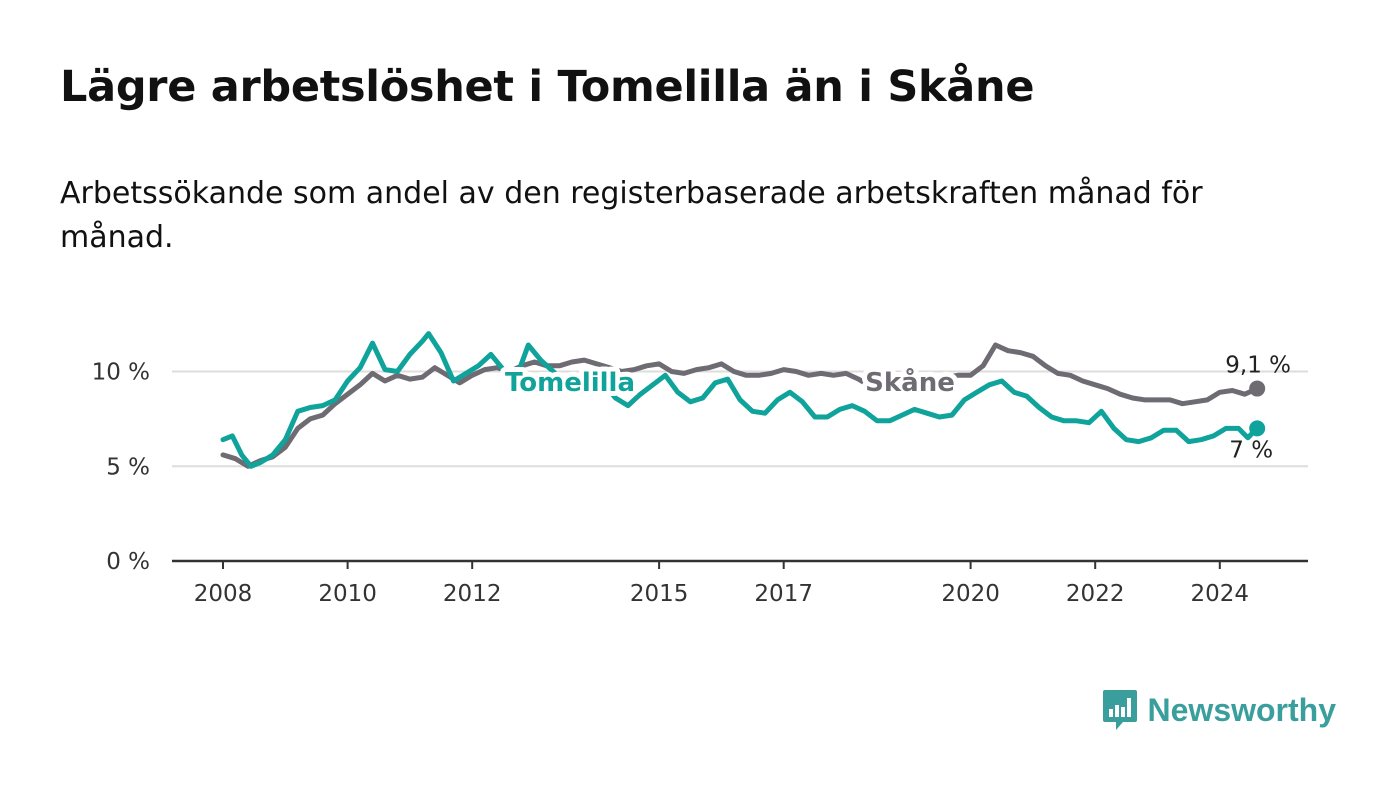  I want to click on y-tick-label: 0 %, so click(128, 562).